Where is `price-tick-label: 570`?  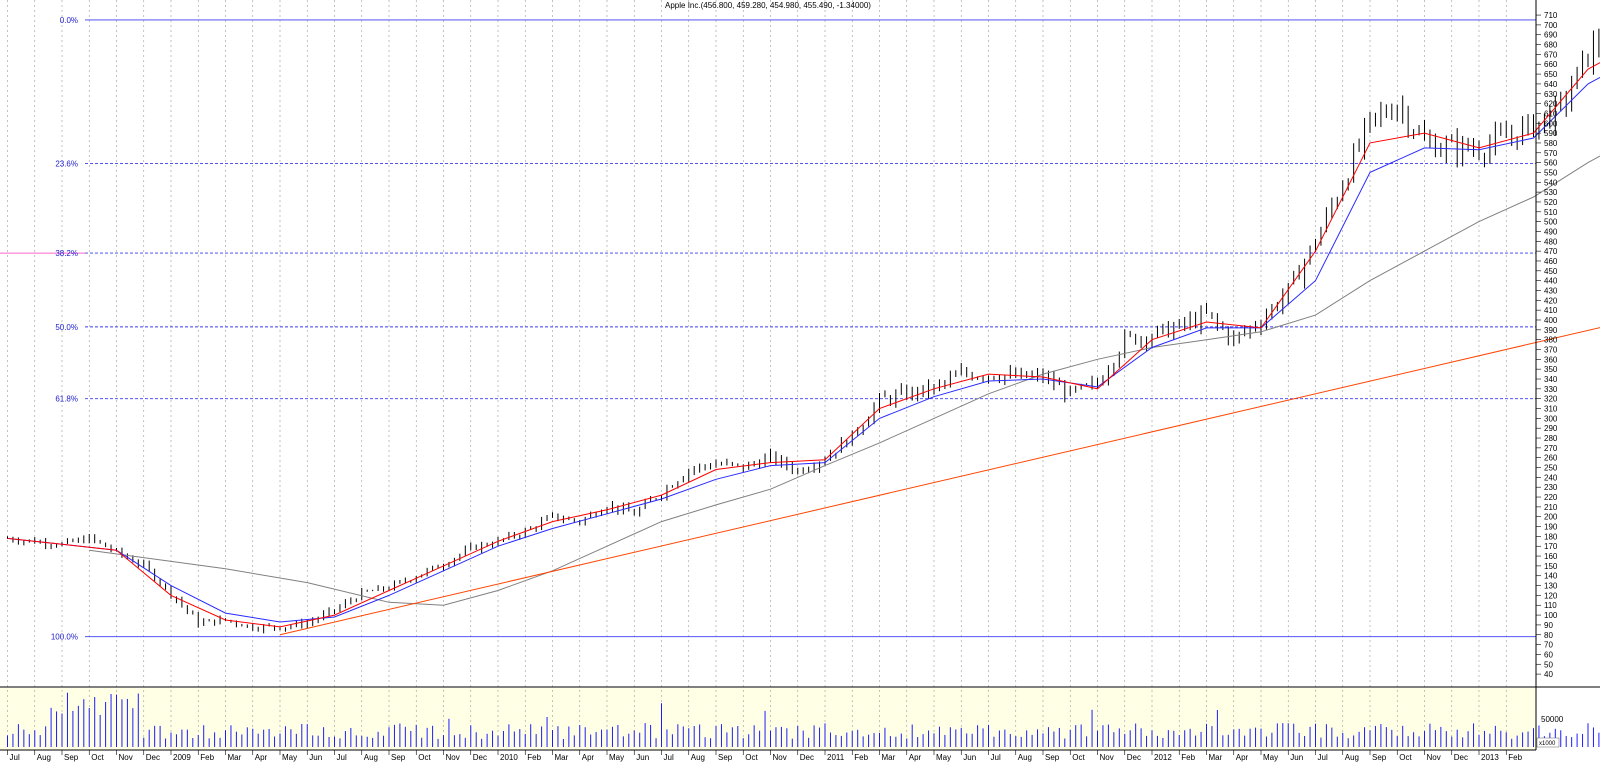
price-tick-label: 570 is located at coordinates (1551, 153).